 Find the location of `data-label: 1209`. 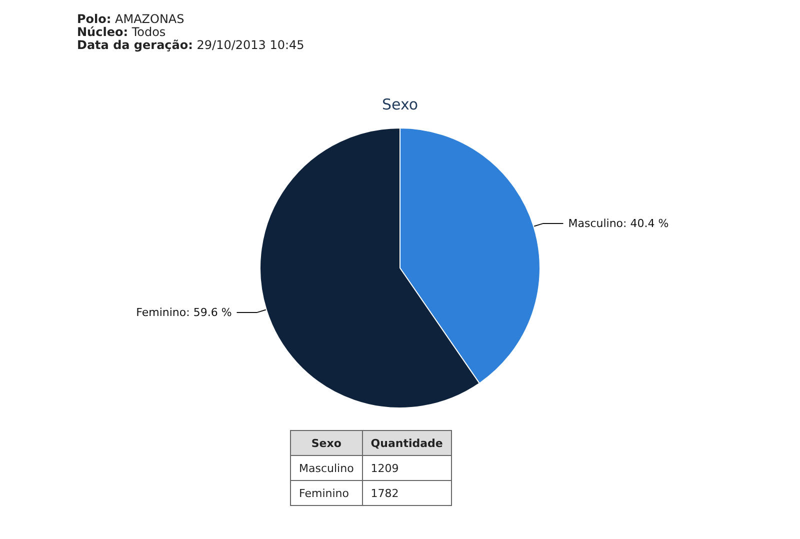

data-label: 1209 is located at coordinates (407, 468).